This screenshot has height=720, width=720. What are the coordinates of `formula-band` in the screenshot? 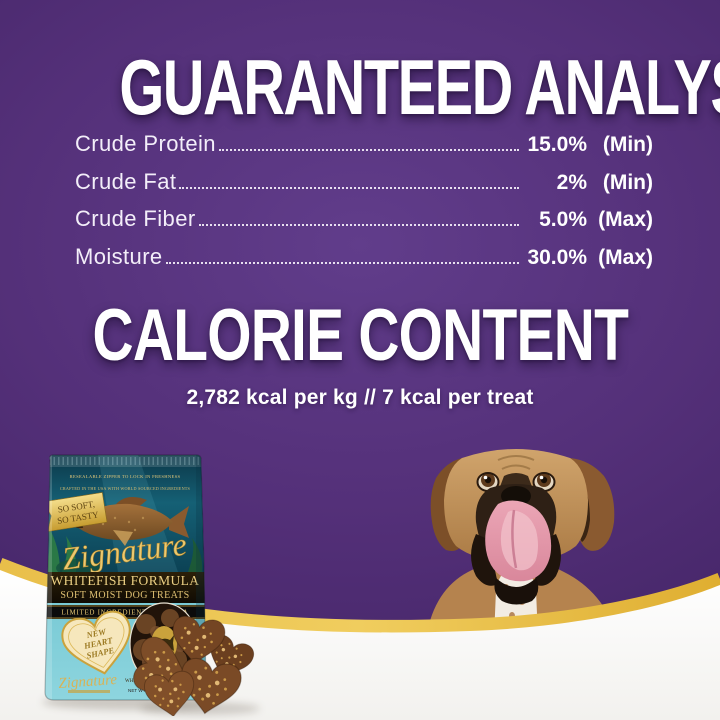 It's located at (125, 587).